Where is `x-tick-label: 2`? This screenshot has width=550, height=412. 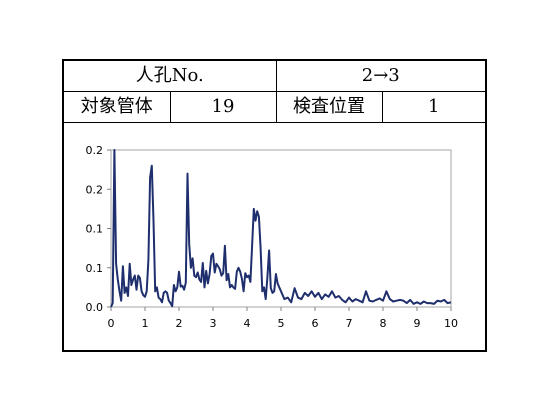
x-tick-label: 2 is located at coordinates (179, 323).